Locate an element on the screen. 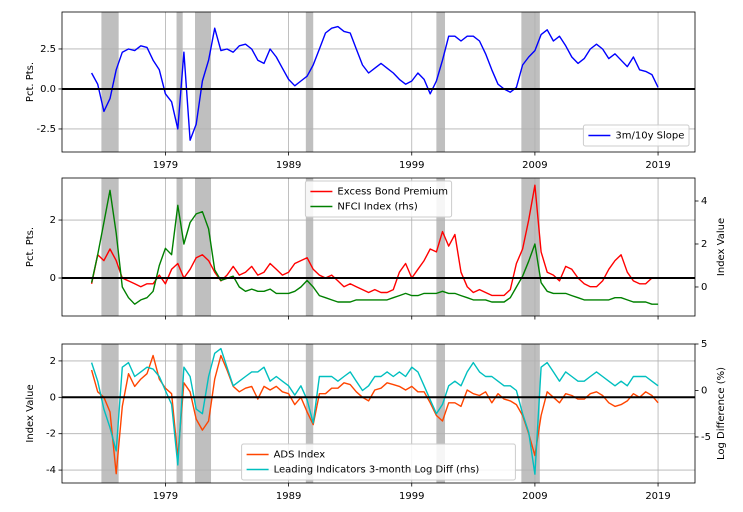 The width and height of the screenshot is (743, 512). legend-label: Excess Bond Premium is located at coordinates (392, 192).